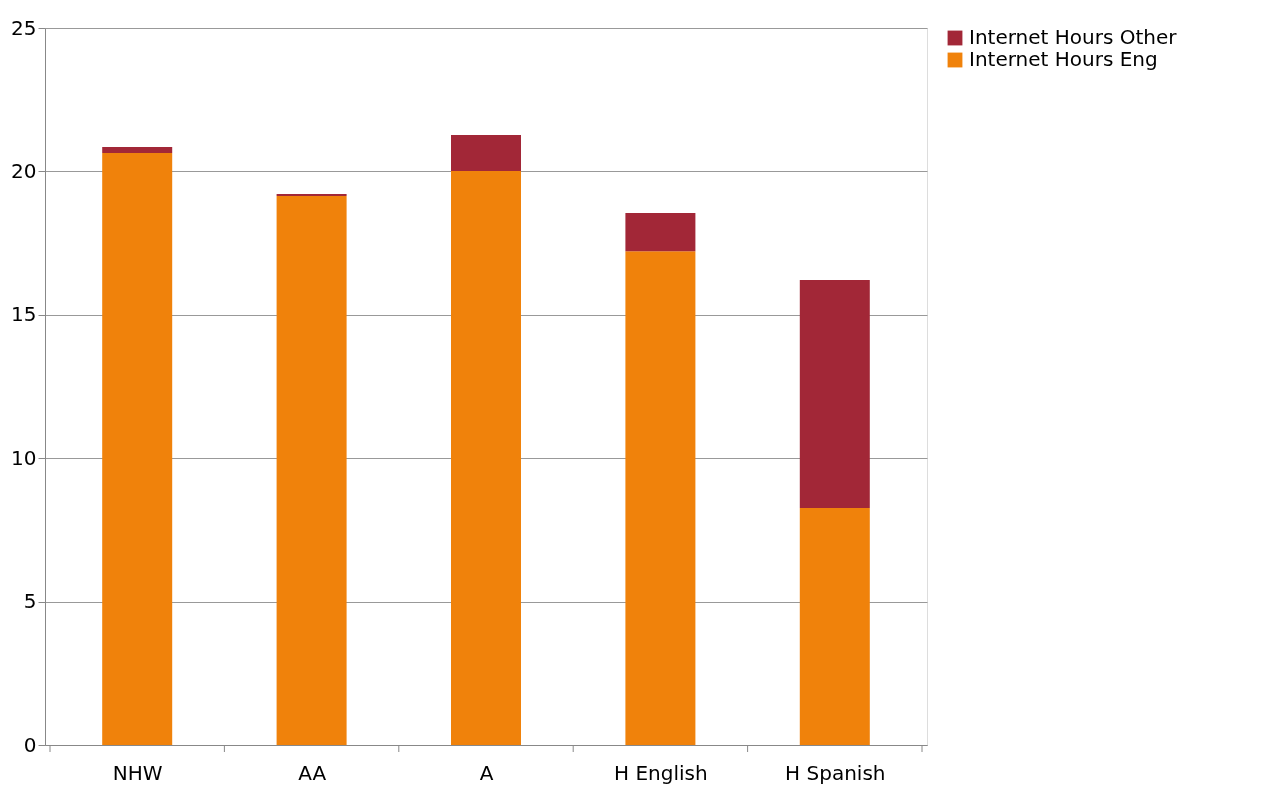 This screenshot has height=796, width=1278. I want to click on y-tick-label: 20, so click(24, 170).